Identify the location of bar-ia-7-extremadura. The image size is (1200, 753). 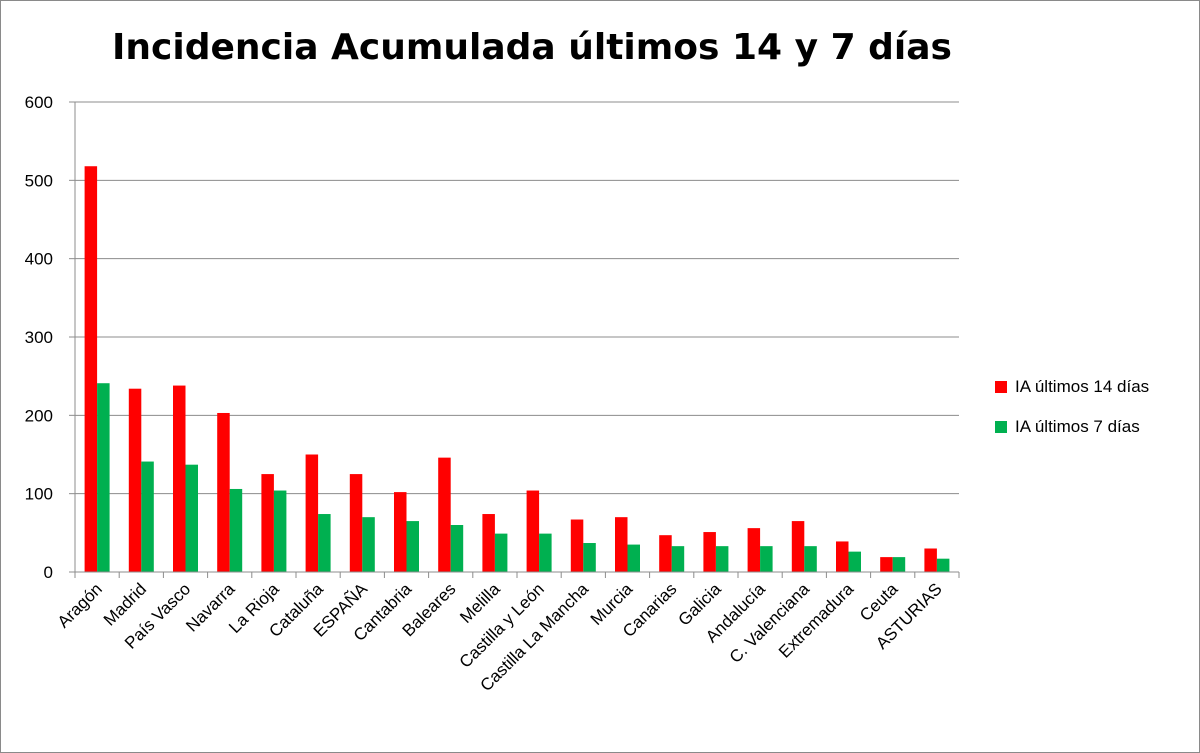
(854, 561).